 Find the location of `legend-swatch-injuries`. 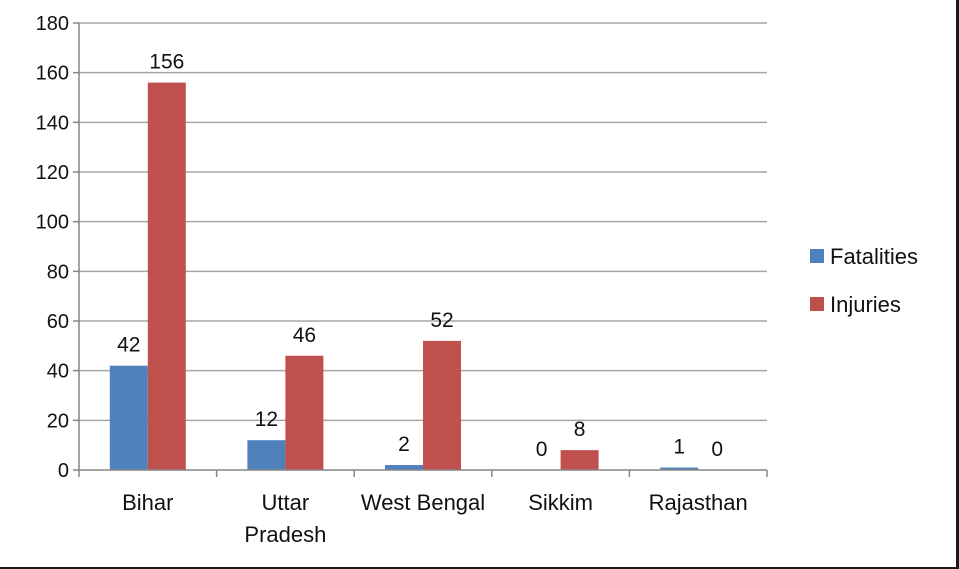

legend-swatch-injuries is located at coordinates (817, 304).